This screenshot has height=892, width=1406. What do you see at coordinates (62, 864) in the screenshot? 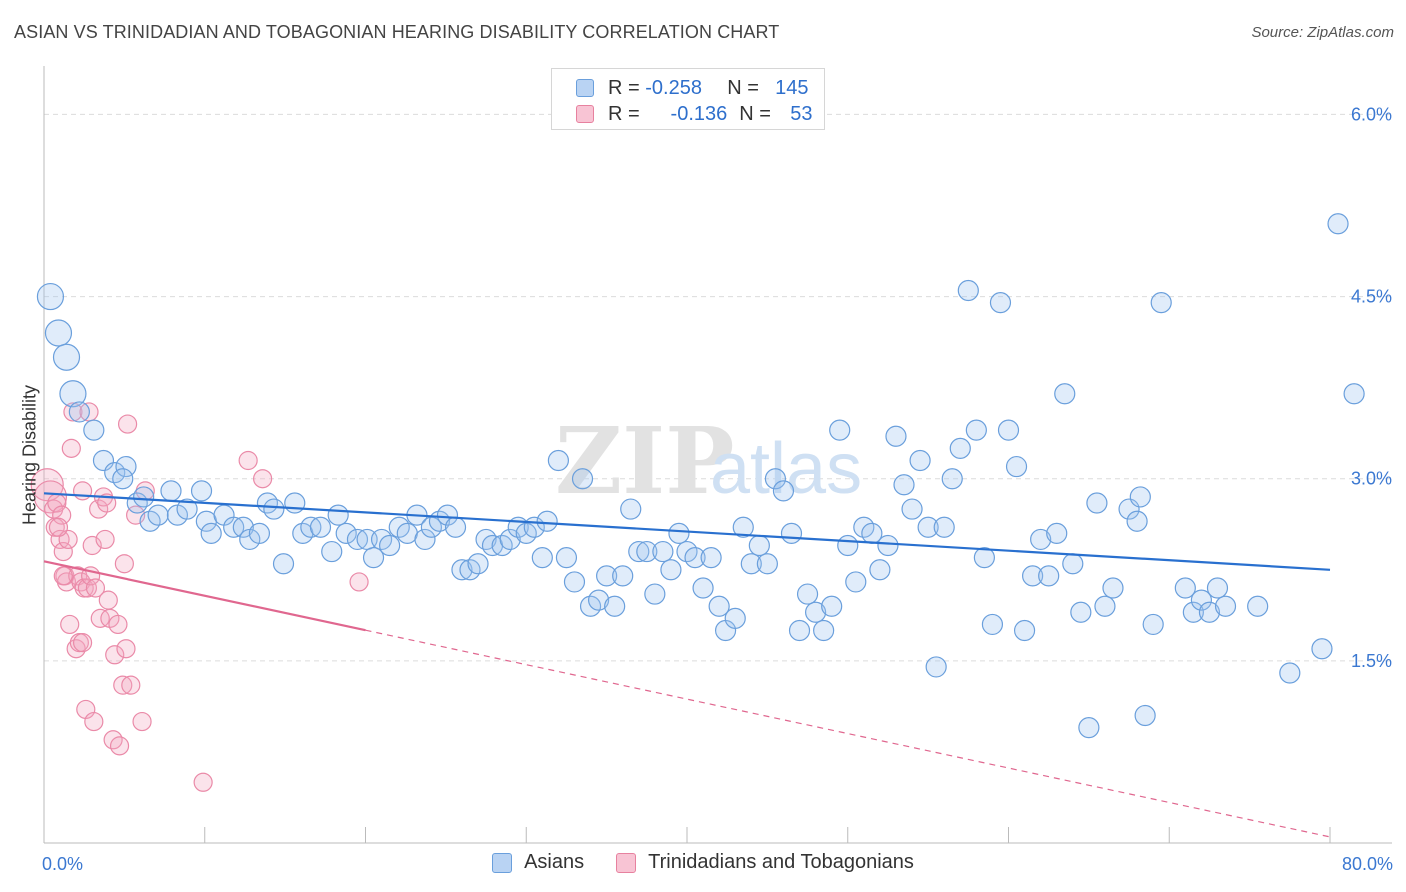
I see `x-tick-label-min: 0.0%` at bounding box center [62, 864].